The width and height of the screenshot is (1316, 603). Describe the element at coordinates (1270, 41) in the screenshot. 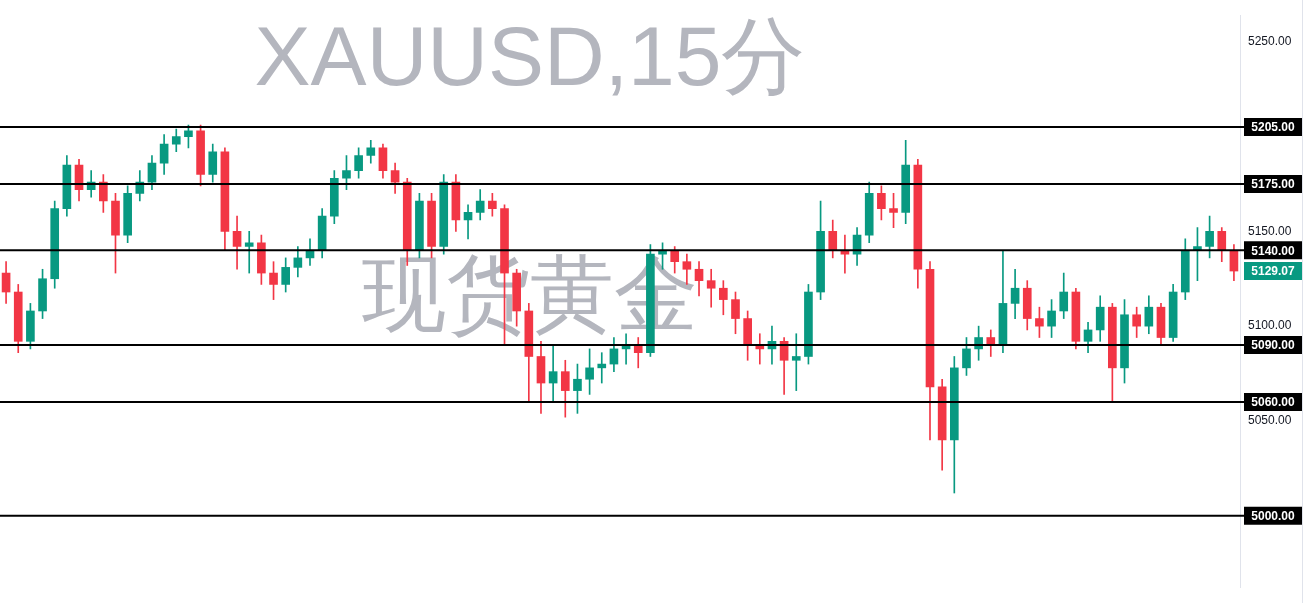

I see `y-tick-label: 5250.00` at that location.